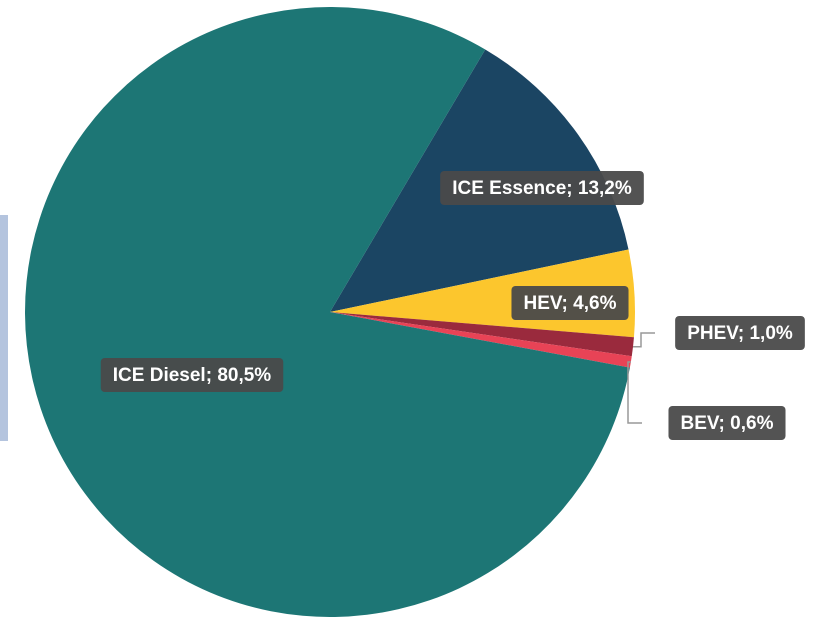  I want to click on data-label: PHEV; 1,0%, so click(740, 333).